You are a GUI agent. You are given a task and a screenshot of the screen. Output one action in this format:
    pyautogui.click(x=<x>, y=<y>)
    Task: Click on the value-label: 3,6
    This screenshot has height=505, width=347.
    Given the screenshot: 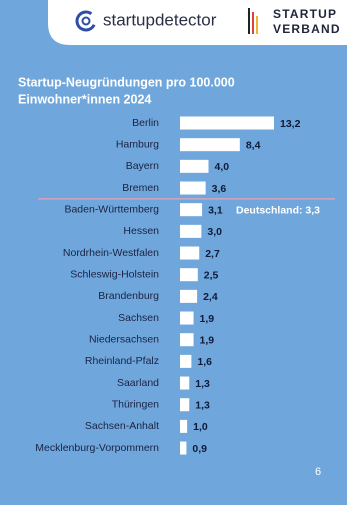 What is the action you would take?
    pyautogui.click(x=219, y=189)
    